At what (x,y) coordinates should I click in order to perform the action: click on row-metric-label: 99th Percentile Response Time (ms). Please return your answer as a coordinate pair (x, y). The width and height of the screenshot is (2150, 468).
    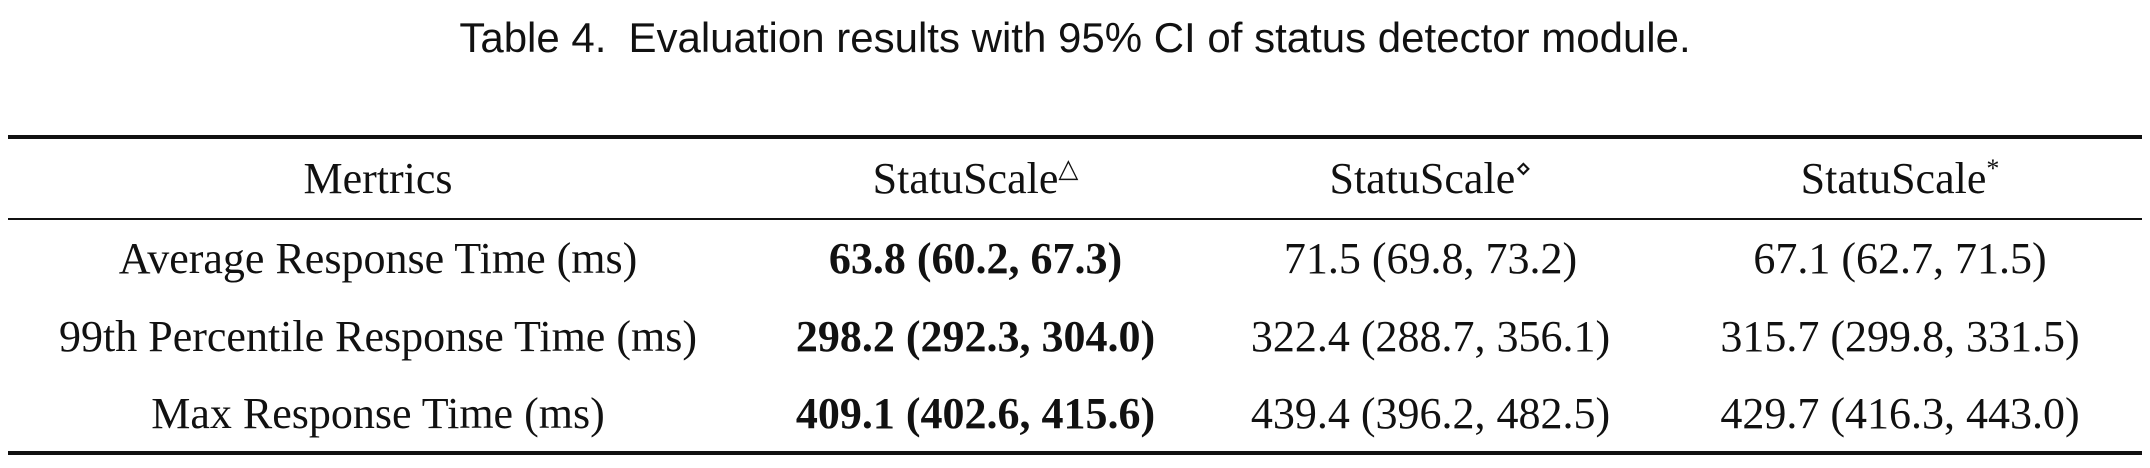
    Looking at the image, I should click on (378, 336).